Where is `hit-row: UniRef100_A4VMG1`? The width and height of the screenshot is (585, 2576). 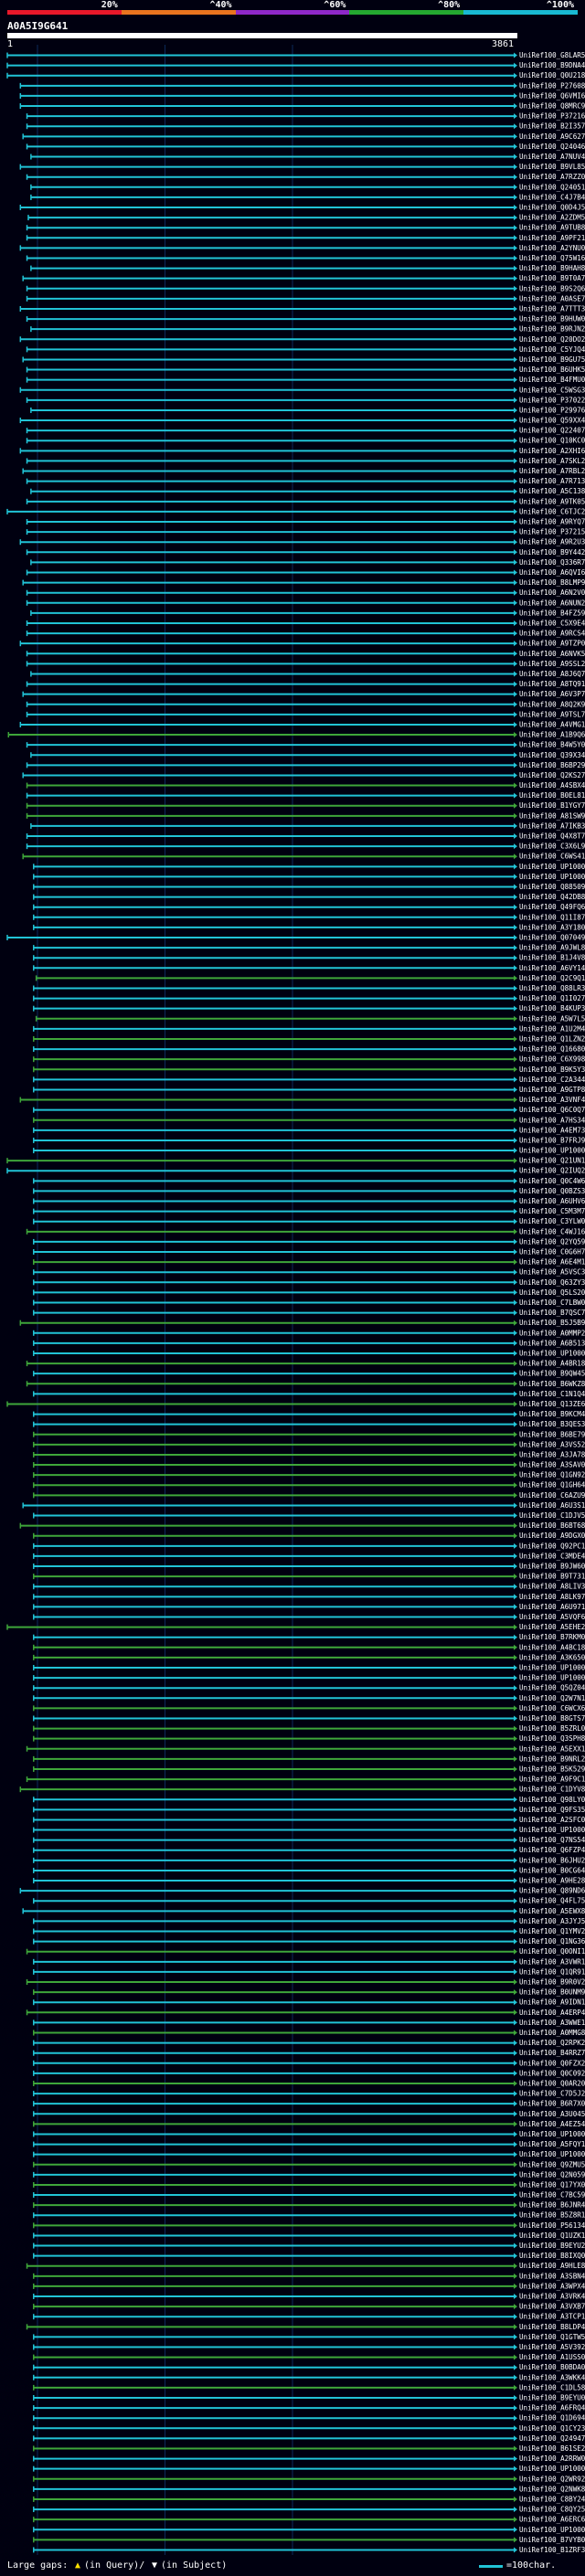 hit-row: UniRef100_A4VMG1 is located at coordinates (302, 724).